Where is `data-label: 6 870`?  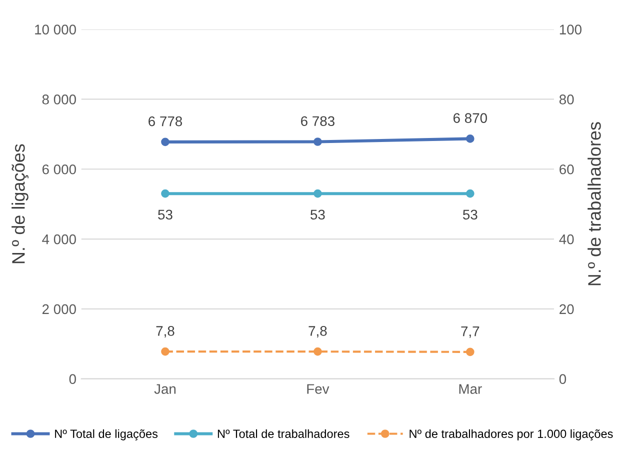
data-label: 6 870 is located at coordinates (470, 118).